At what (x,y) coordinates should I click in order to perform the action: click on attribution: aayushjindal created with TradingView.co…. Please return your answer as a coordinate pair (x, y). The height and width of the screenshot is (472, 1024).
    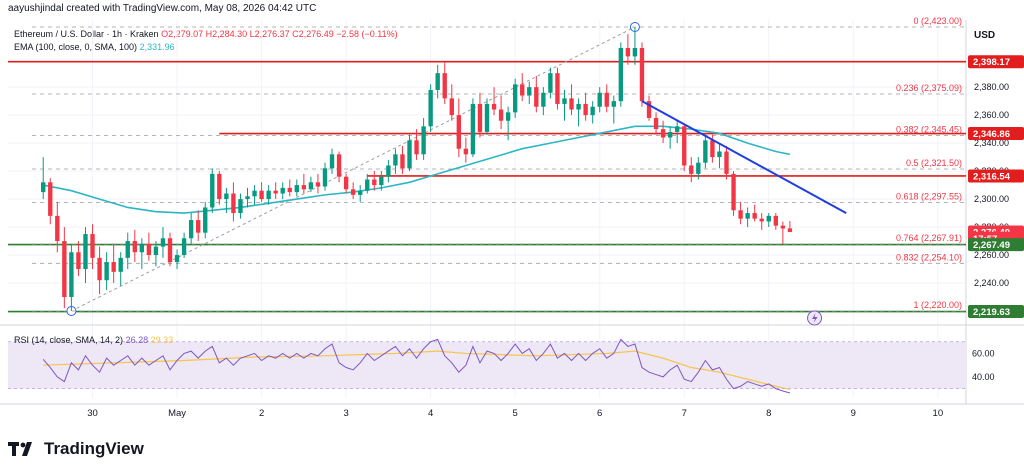
    Looking at the image, I should click on (162, 8).